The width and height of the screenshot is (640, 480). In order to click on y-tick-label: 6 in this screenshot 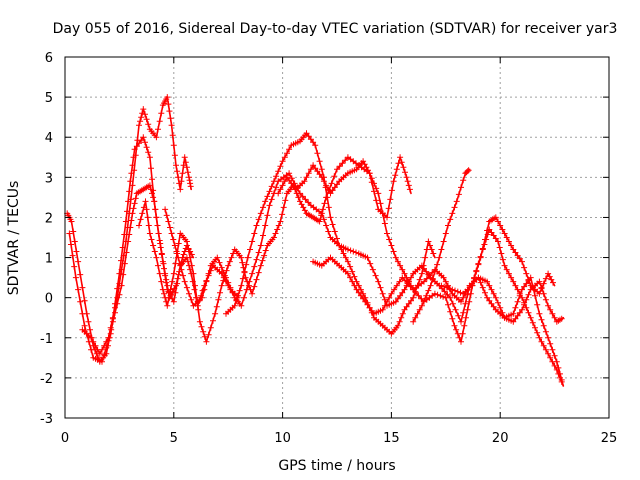, I will do `click(49, 58)`.